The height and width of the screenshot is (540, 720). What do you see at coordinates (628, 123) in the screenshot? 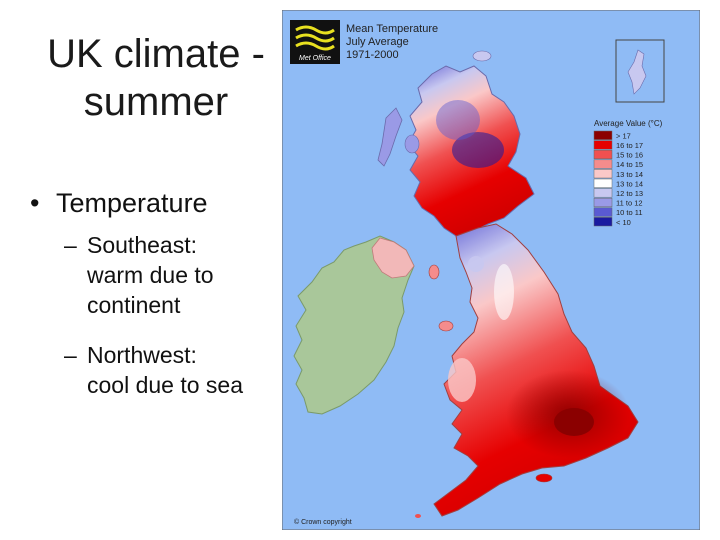
I see `legend-title: Average Value (°C)` at bounding box center [628, 123].